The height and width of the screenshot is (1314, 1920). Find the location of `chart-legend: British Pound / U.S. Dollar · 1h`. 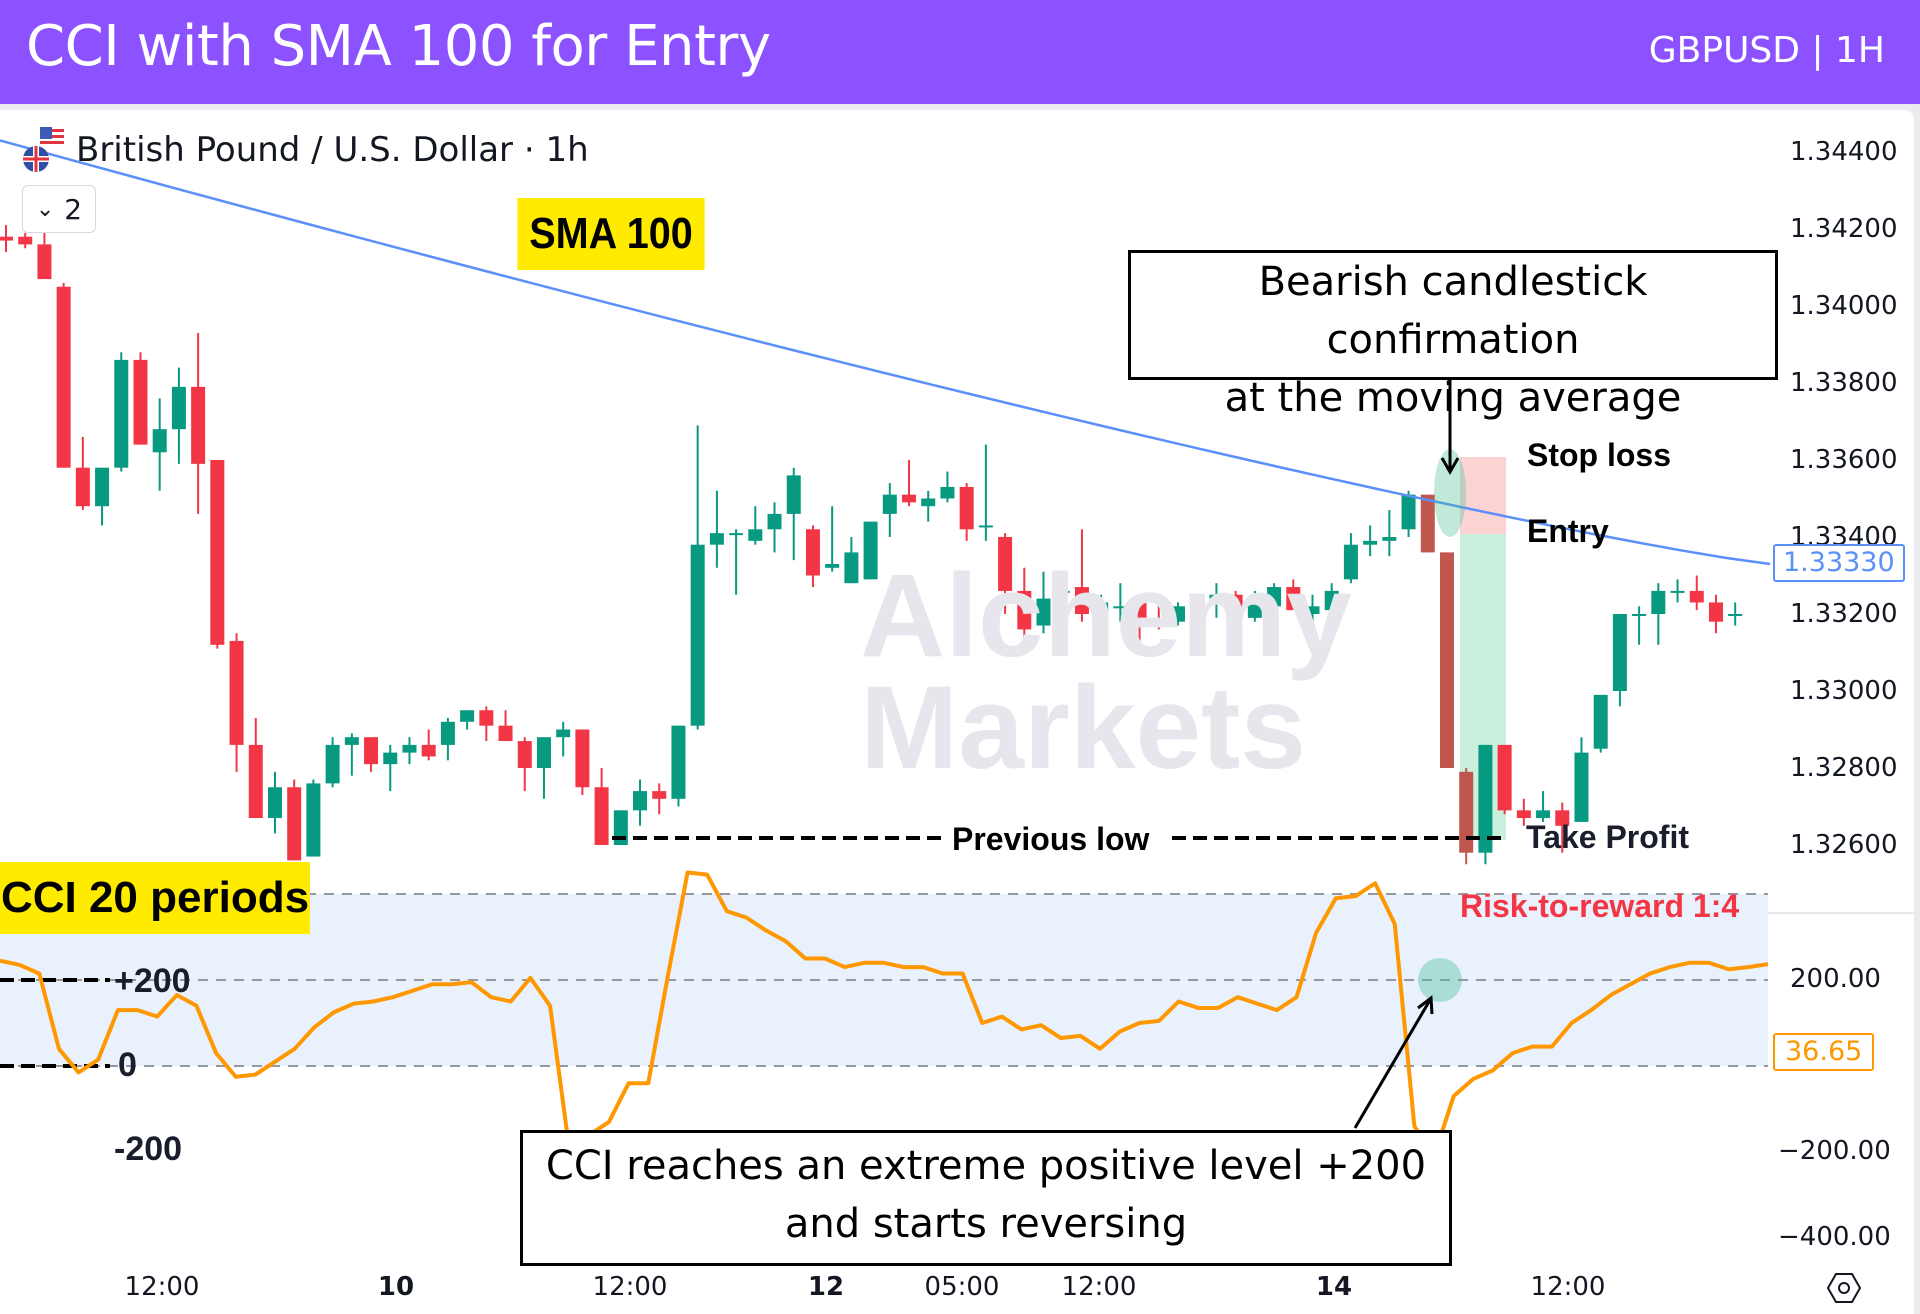

chart-legend: British Pound / U.S. Dollar · 1h is located at coordinates (305, 150).